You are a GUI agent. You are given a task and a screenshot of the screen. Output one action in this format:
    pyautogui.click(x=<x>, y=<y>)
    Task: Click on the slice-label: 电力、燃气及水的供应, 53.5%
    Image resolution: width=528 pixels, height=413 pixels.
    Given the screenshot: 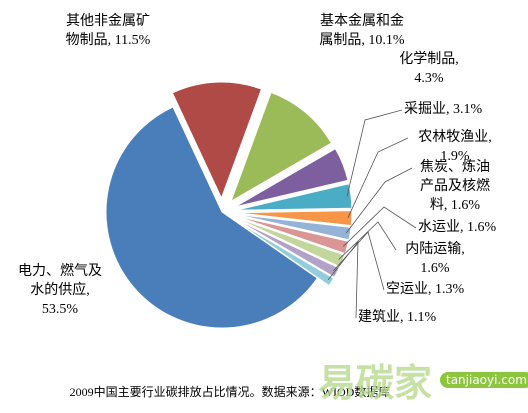 What is the action you would take?
    pyautogui.click(x=60, y=290)
    